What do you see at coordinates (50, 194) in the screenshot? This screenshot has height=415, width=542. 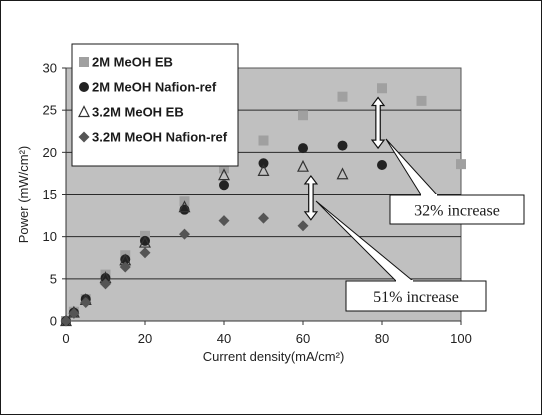 I see `y-tick-label: 15` at bounding box center [50, 194].